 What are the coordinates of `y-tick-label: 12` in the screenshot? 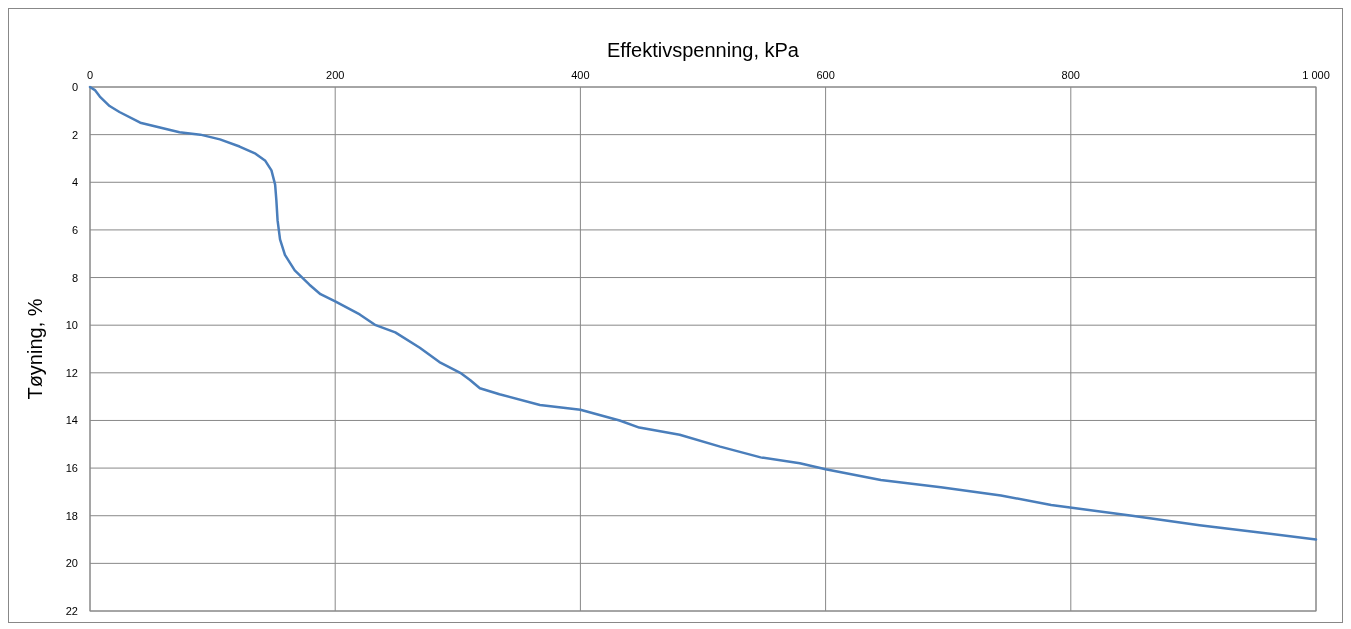 It's located at (71, 372).